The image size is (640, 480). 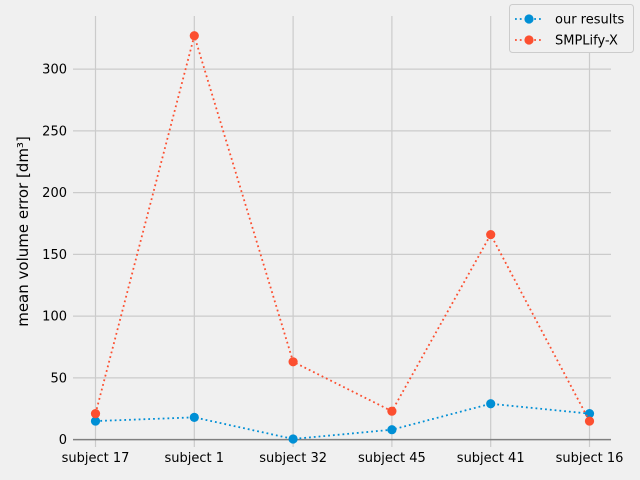 I want to click on y-ticks: 0 50 100 150 200 250 300, so click(x=54, y=255).